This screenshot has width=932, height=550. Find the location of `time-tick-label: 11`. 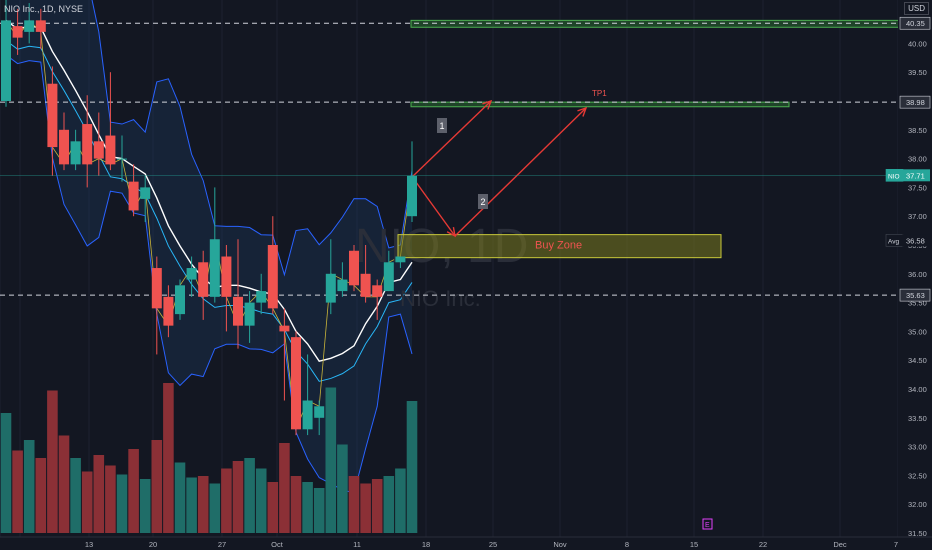

time-tick-label: 11 is located at coordinates (357, 544).